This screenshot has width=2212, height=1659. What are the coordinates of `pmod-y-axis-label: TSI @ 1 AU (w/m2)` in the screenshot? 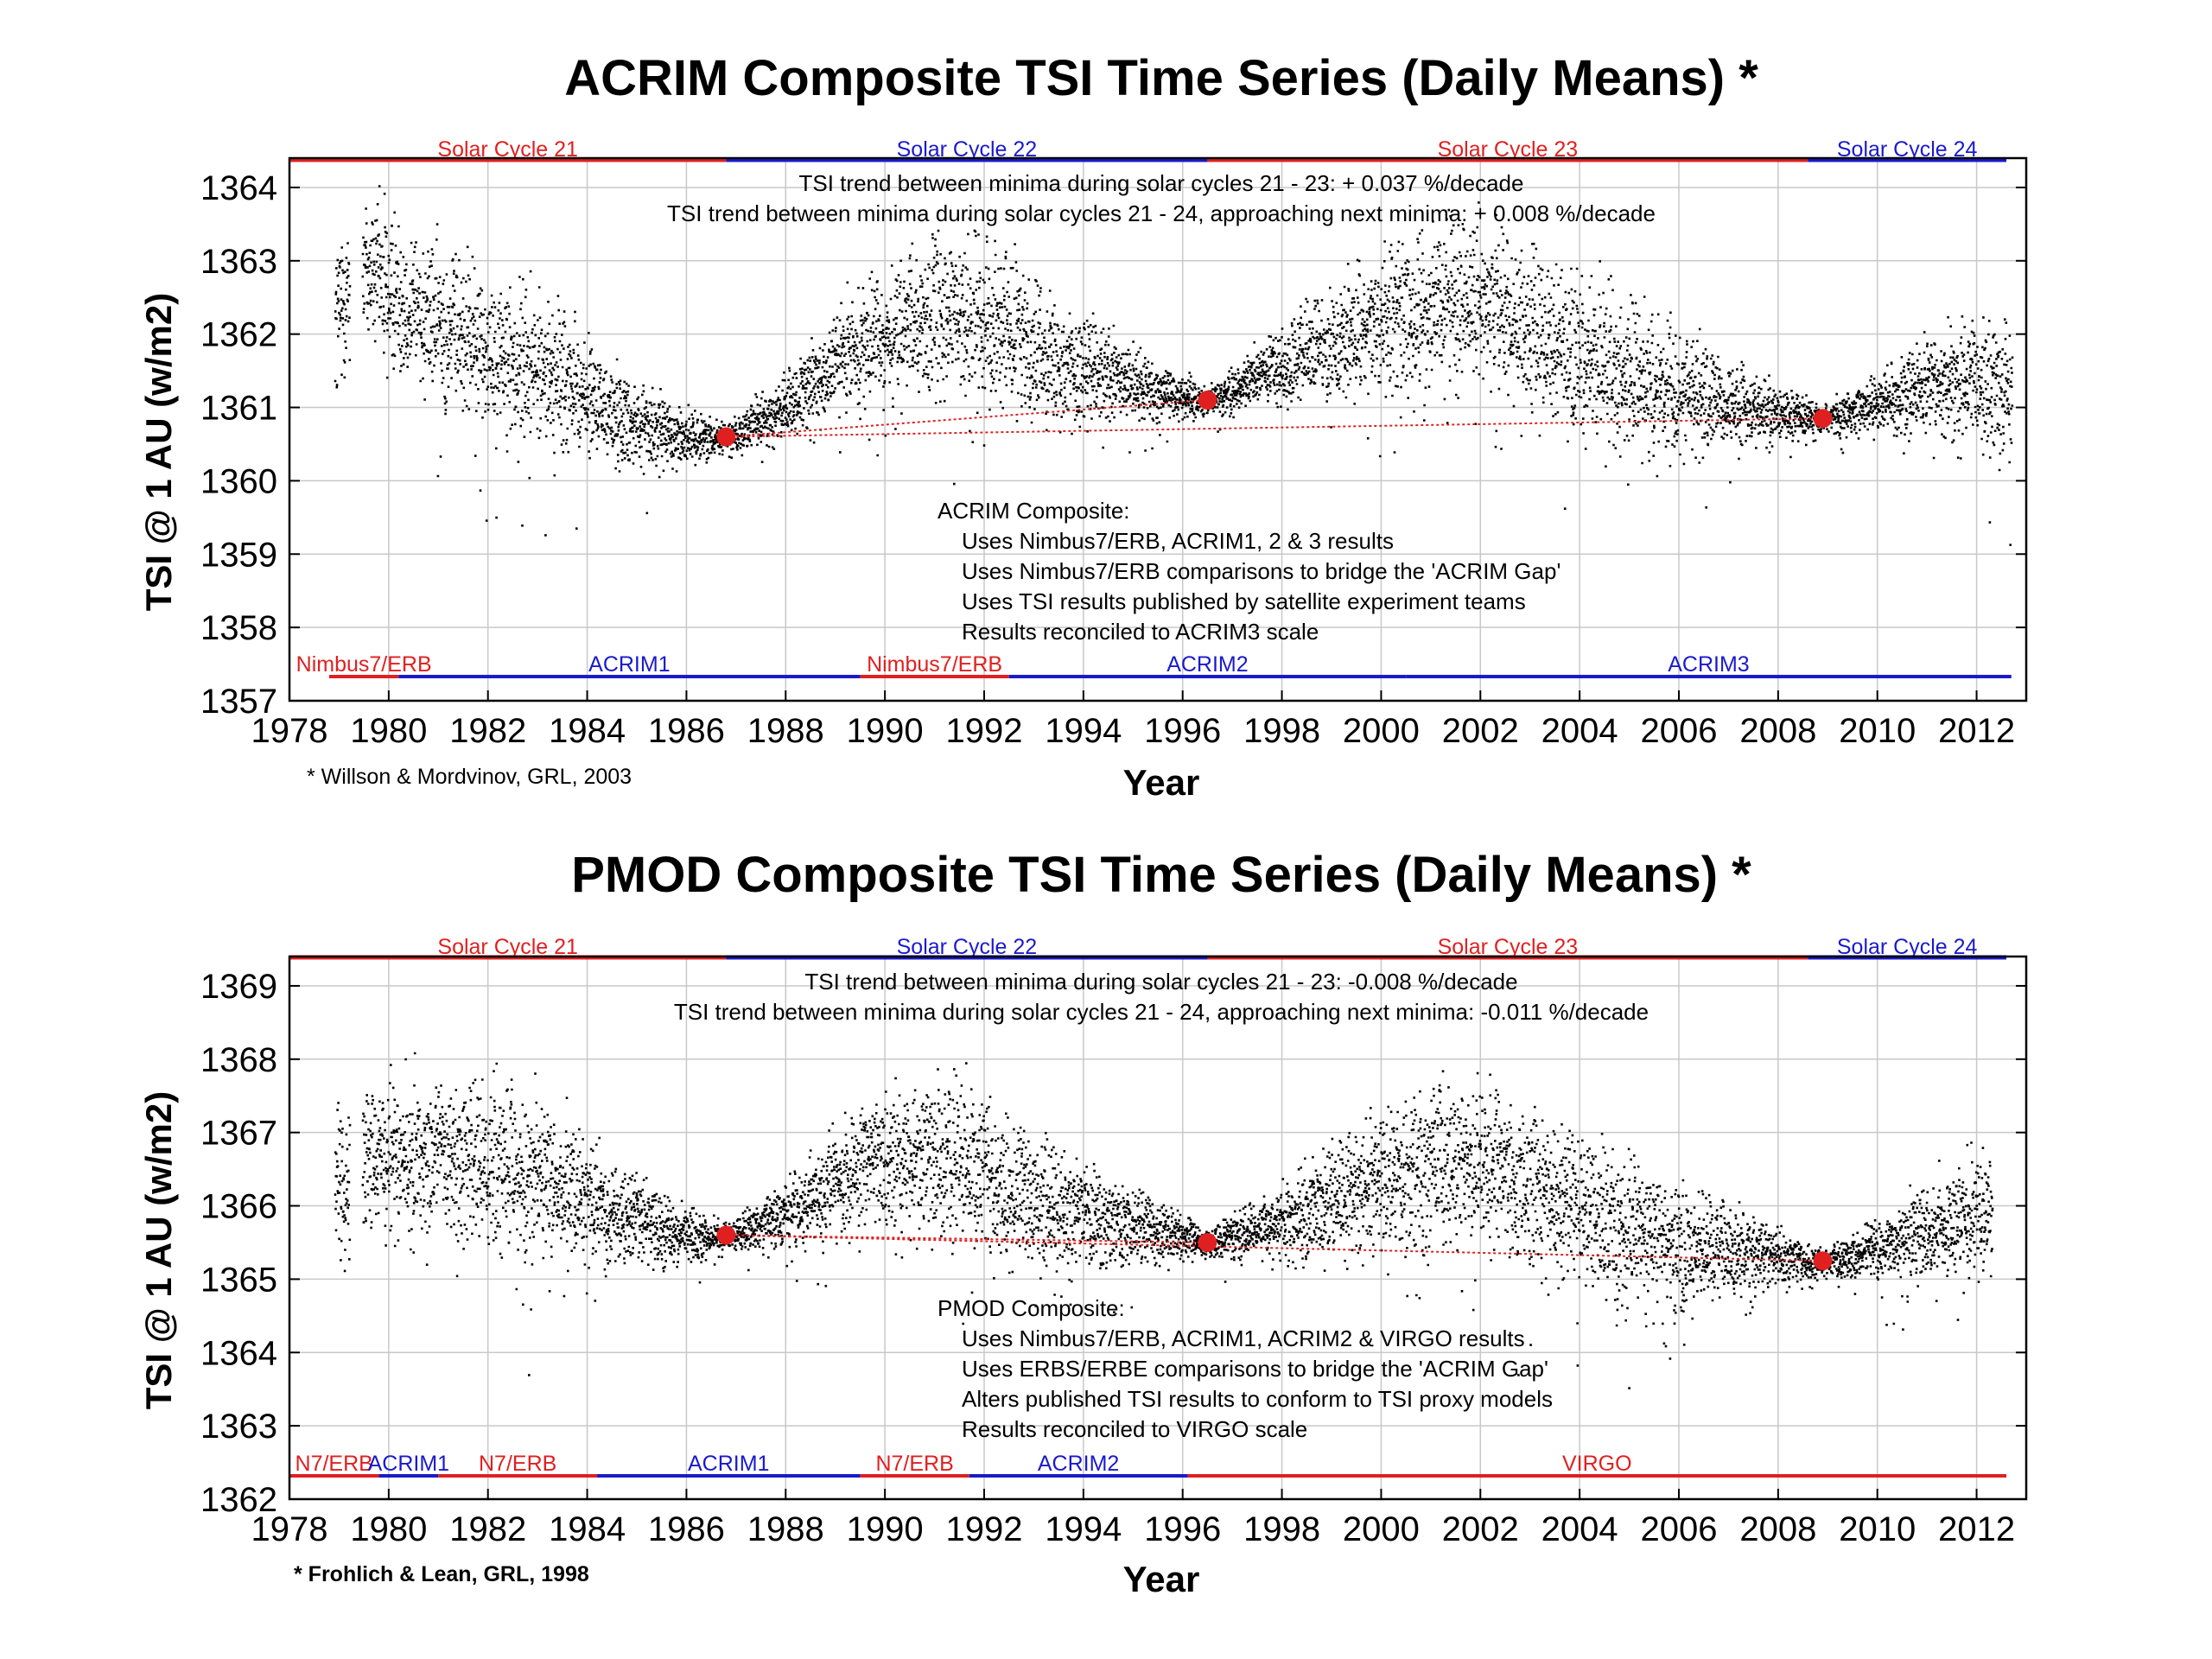 It's located at (158, 1250).